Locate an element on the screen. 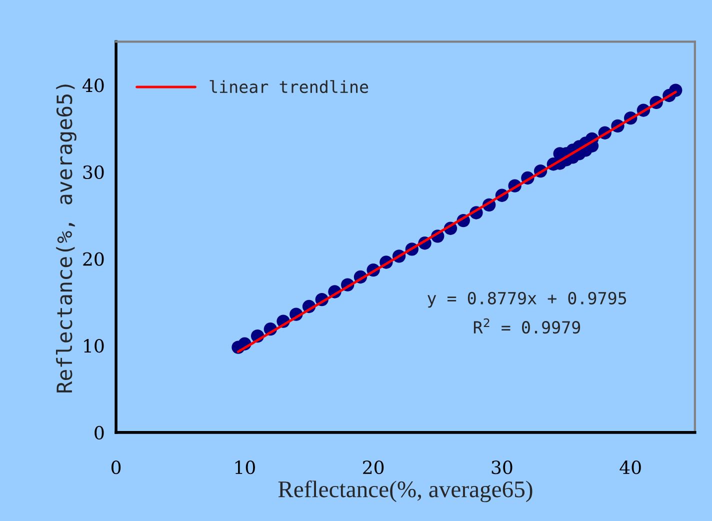 This screenshot has width=712, height=521. x-tick-label: 20 is located at coordinates (373, 467).